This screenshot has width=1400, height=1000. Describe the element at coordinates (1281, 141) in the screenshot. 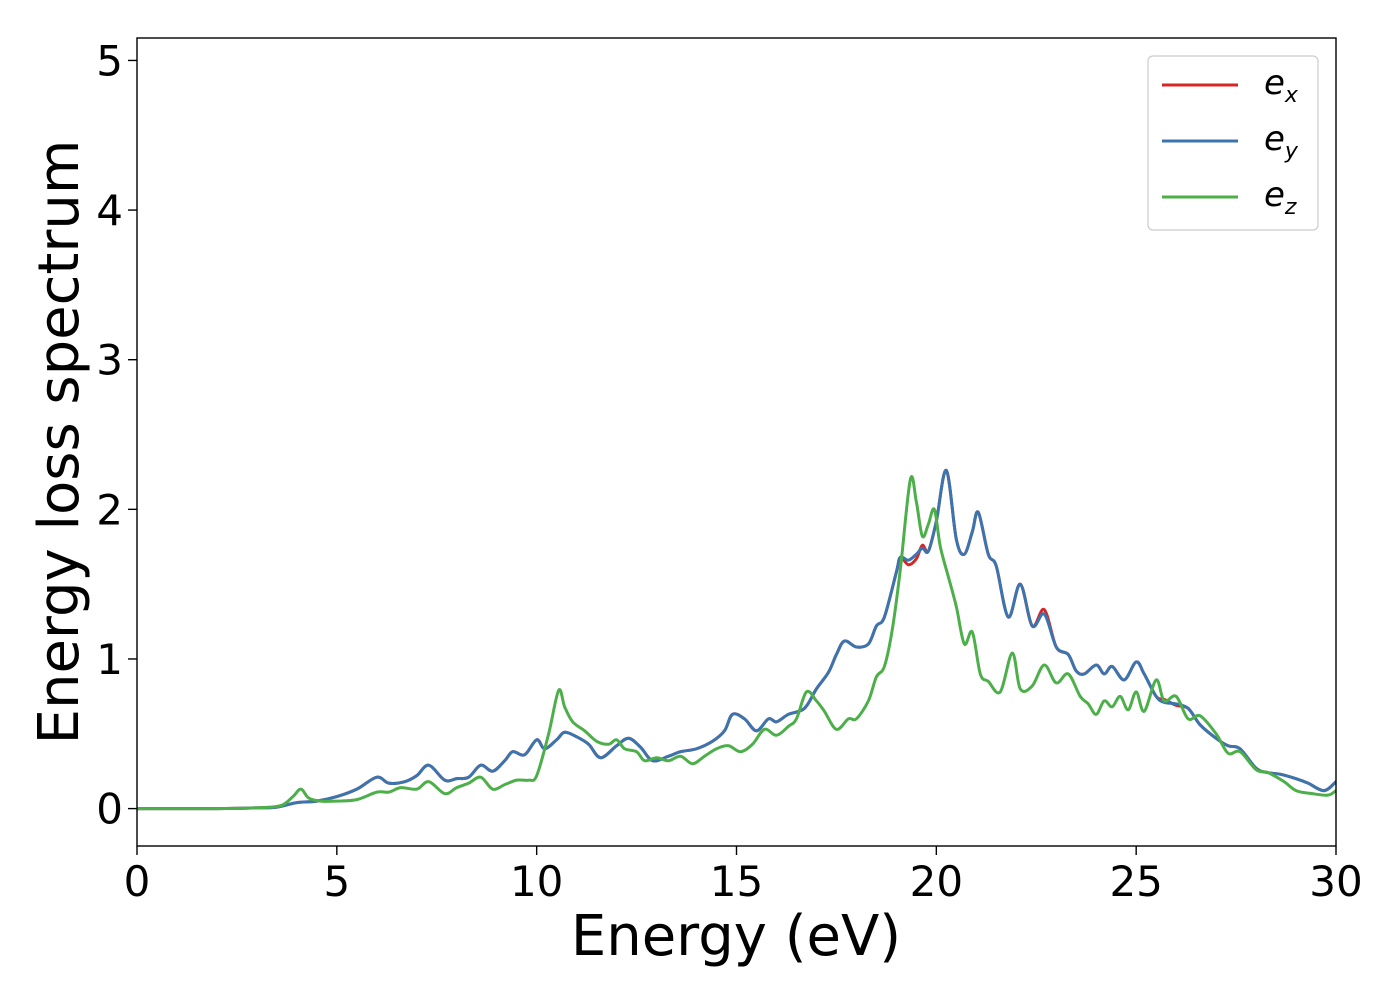

I see `legend-label-y: ey` at that location.